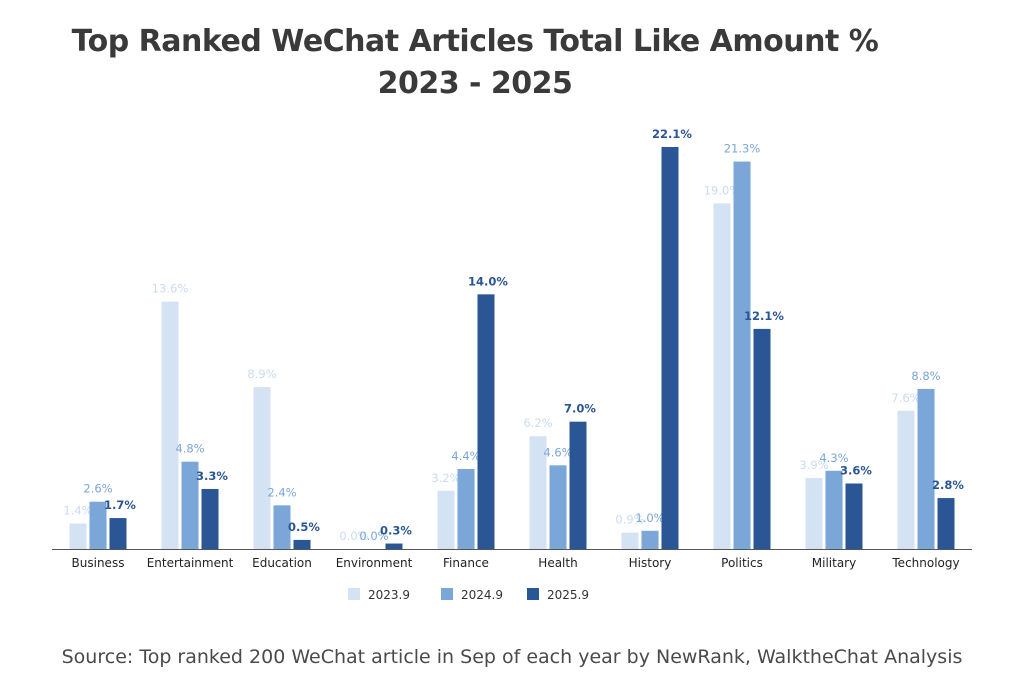 The height and width of the screenshot is (688, 1024). I want to click on data-label-environment-2024-9: 0.0%, so click(373, 536).